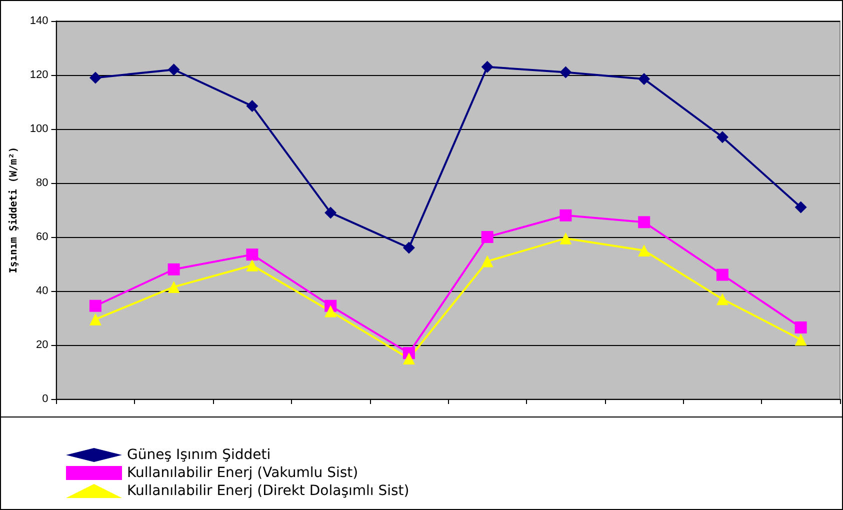 The image size is (843, 510). Describe the element at coordinates (42, 237) in the screenshot. I see `y-tick-label: 60` at that location.